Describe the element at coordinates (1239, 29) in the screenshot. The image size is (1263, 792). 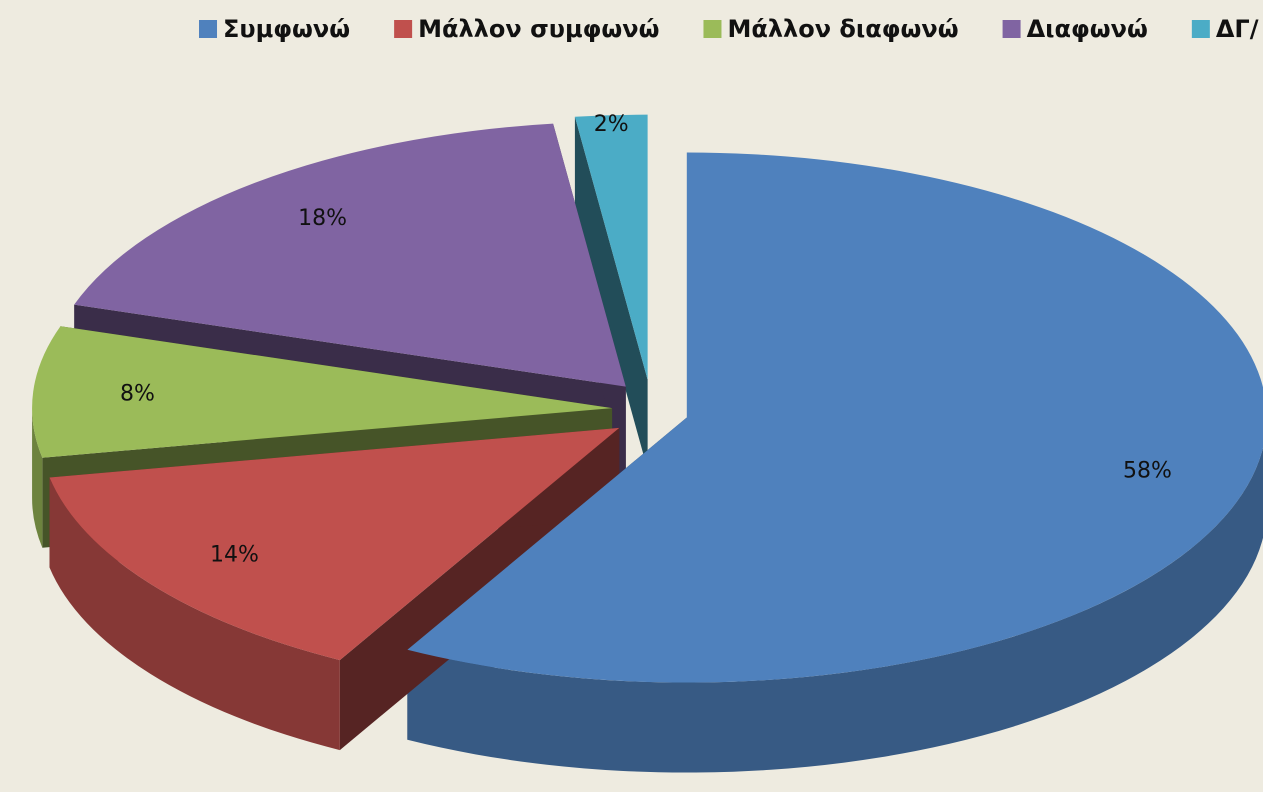
I see `legend-label: ΔΓ/ ΔΑ` at that location.